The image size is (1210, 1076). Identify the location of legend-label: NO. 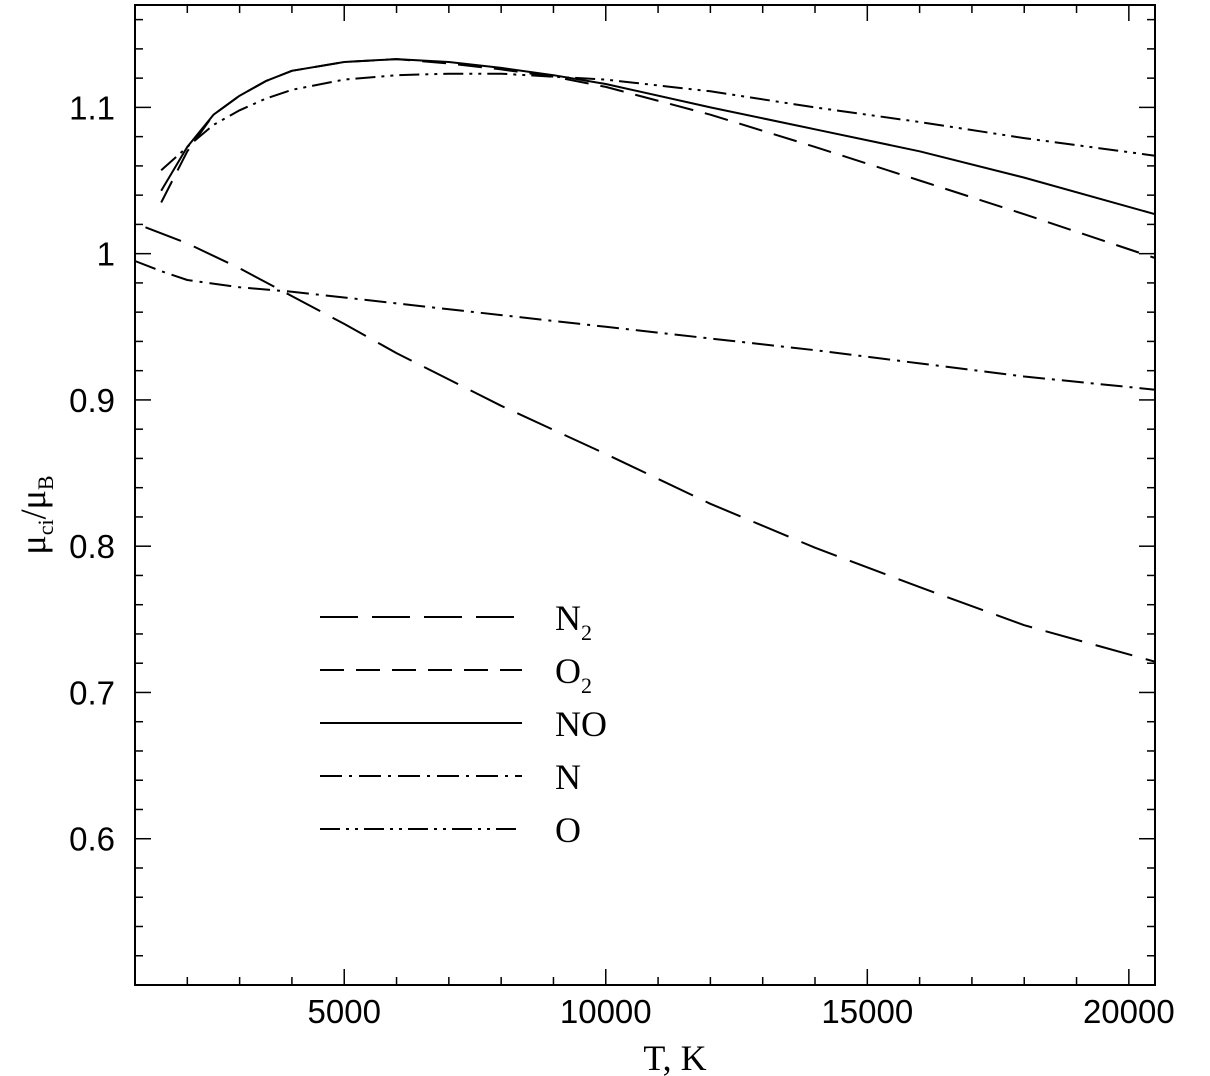
(581, 724).